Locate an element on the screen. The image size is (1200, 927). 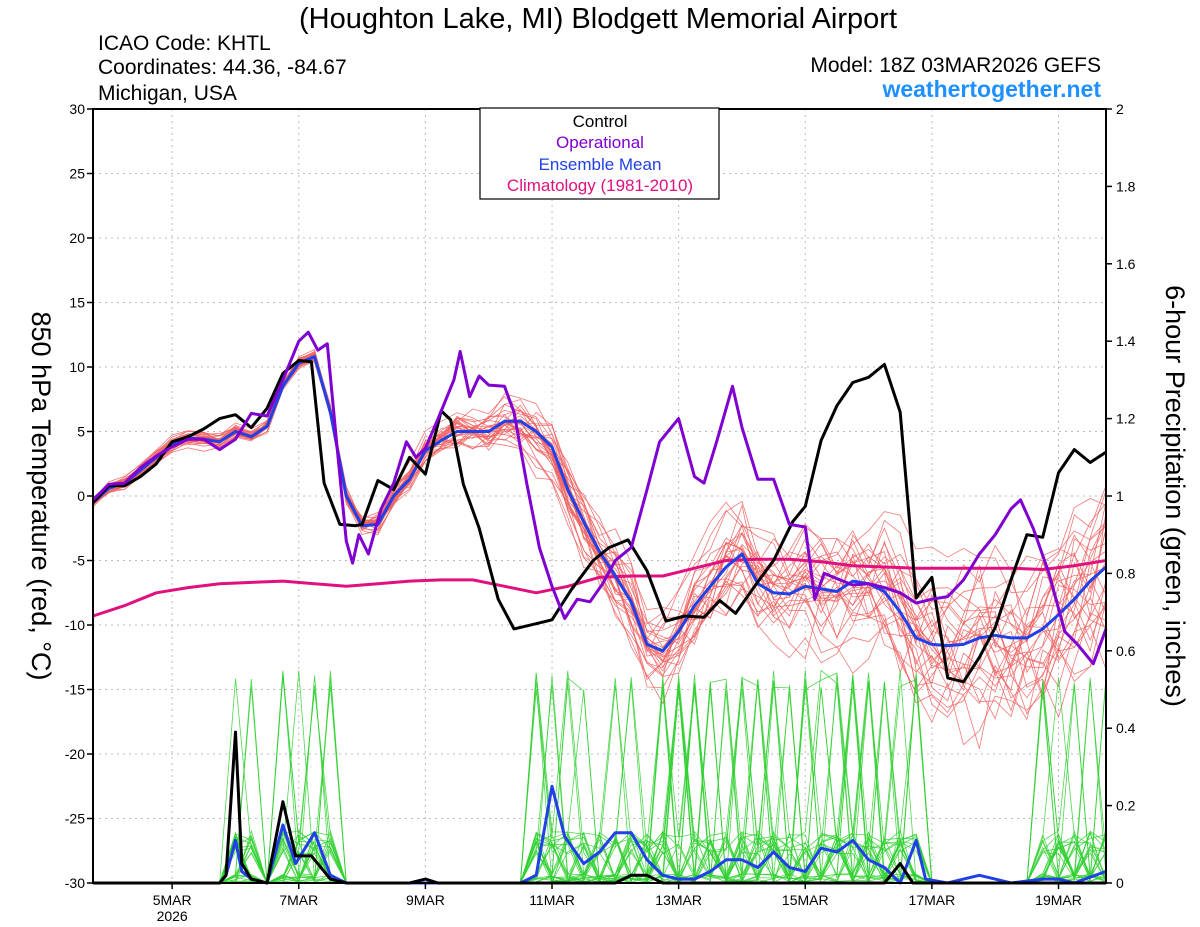
y-left-tick-label: -25 is located at coordinates (75, 819).